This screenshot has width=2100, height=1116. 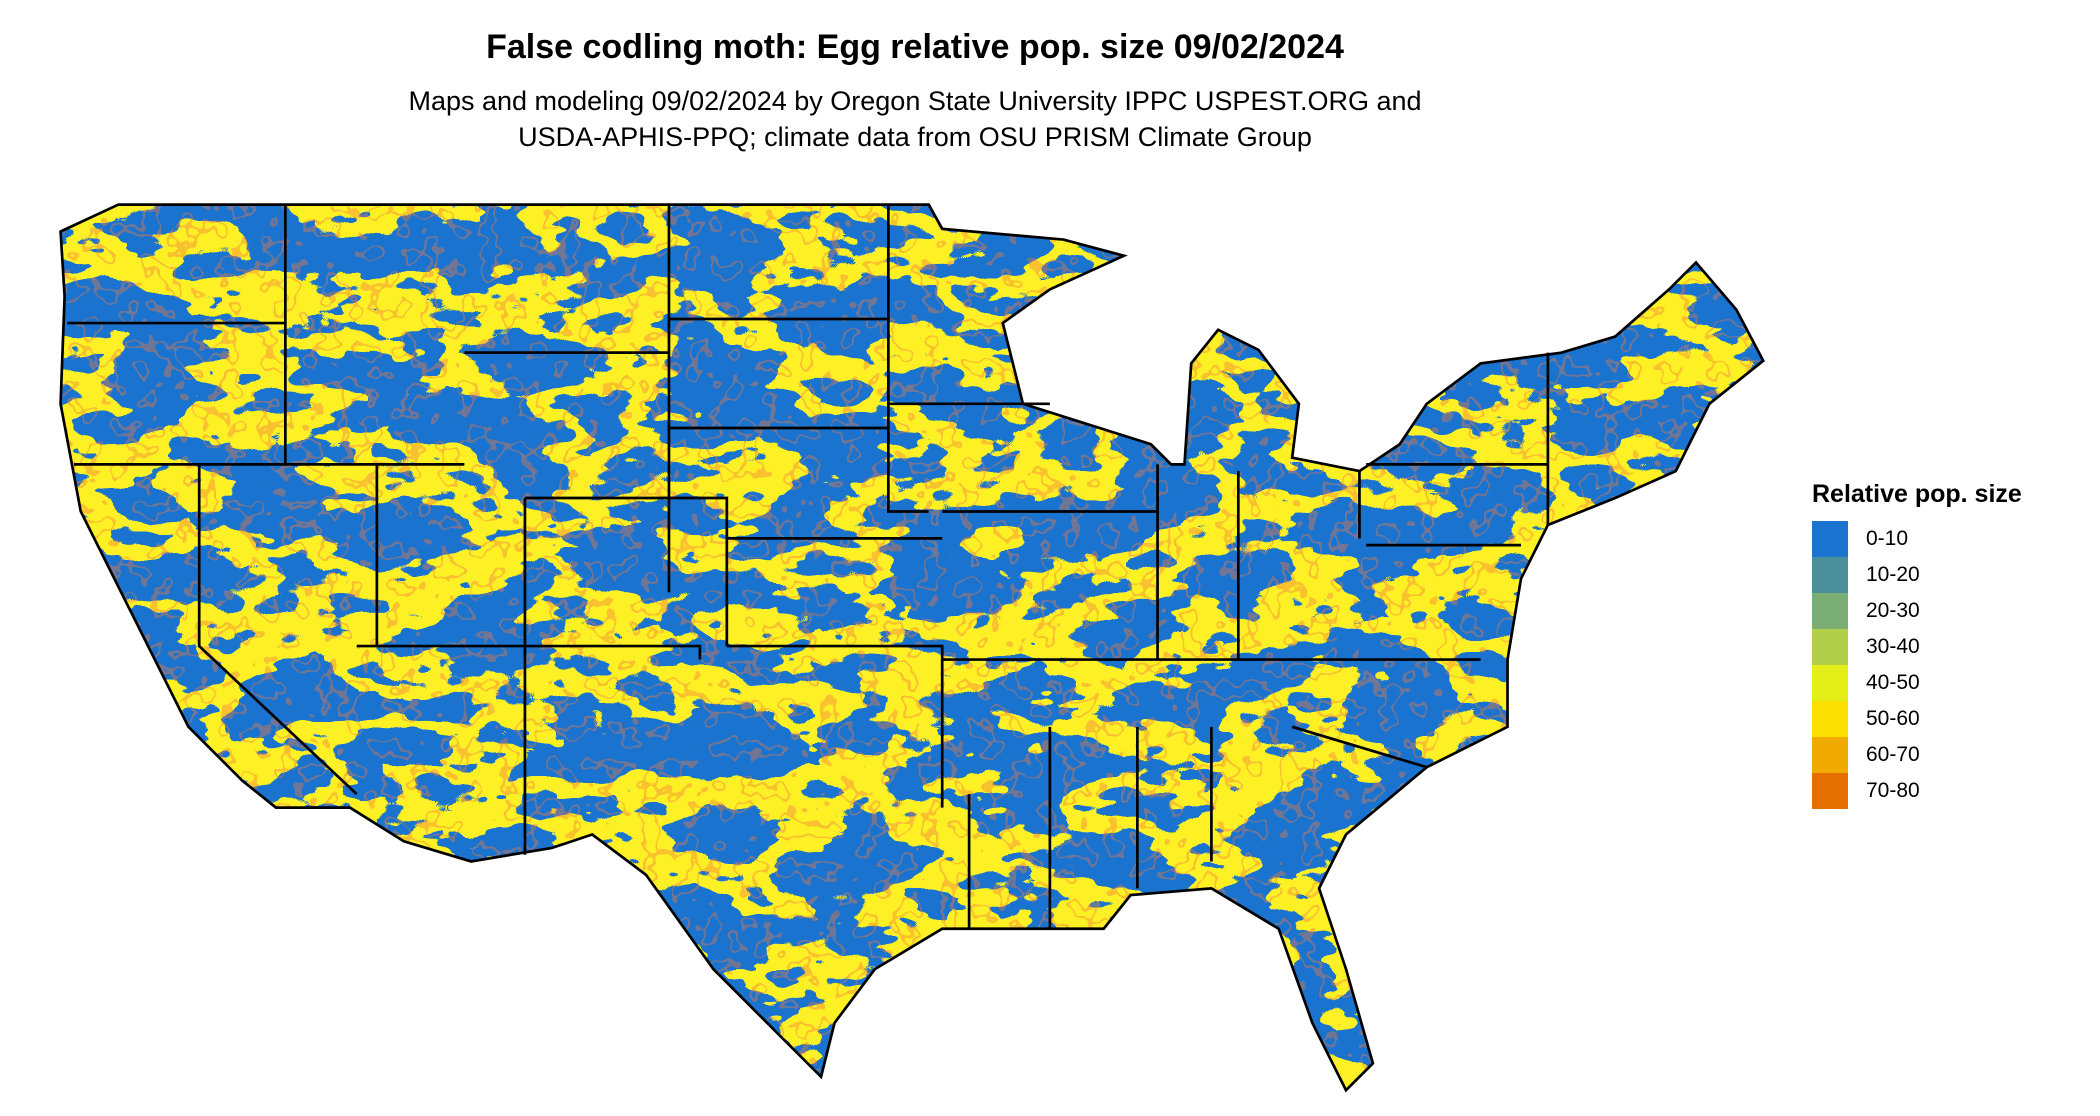 I want to click on legend-label: 20-30, so click(x=1893, y=610).